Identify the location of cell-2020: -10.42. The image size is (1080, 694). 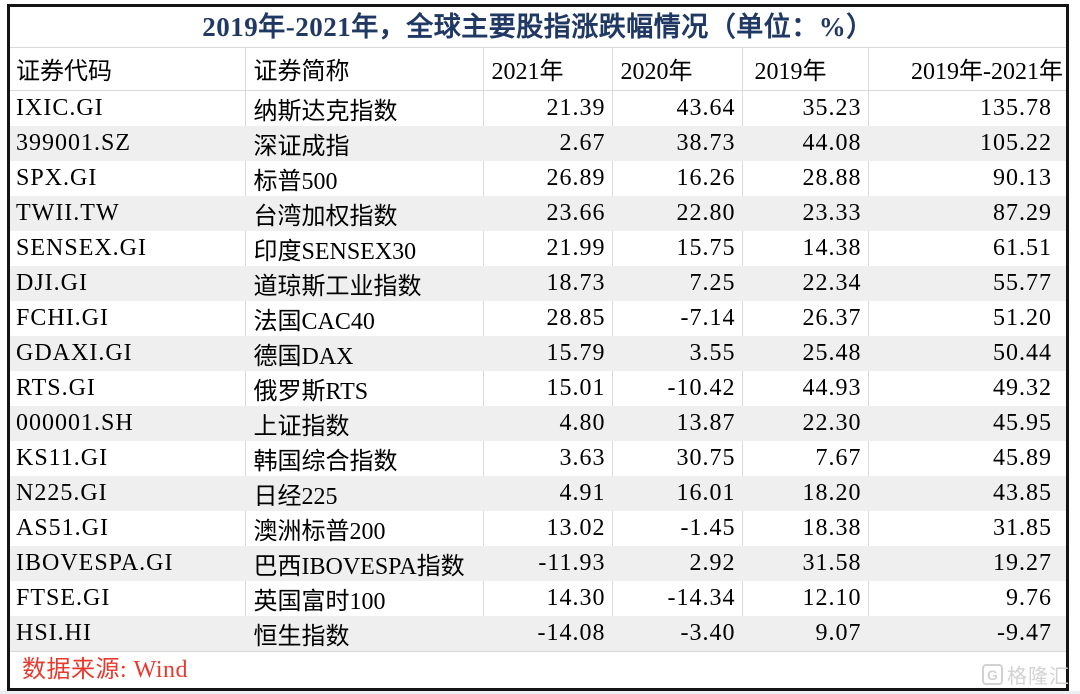
(677, 388).